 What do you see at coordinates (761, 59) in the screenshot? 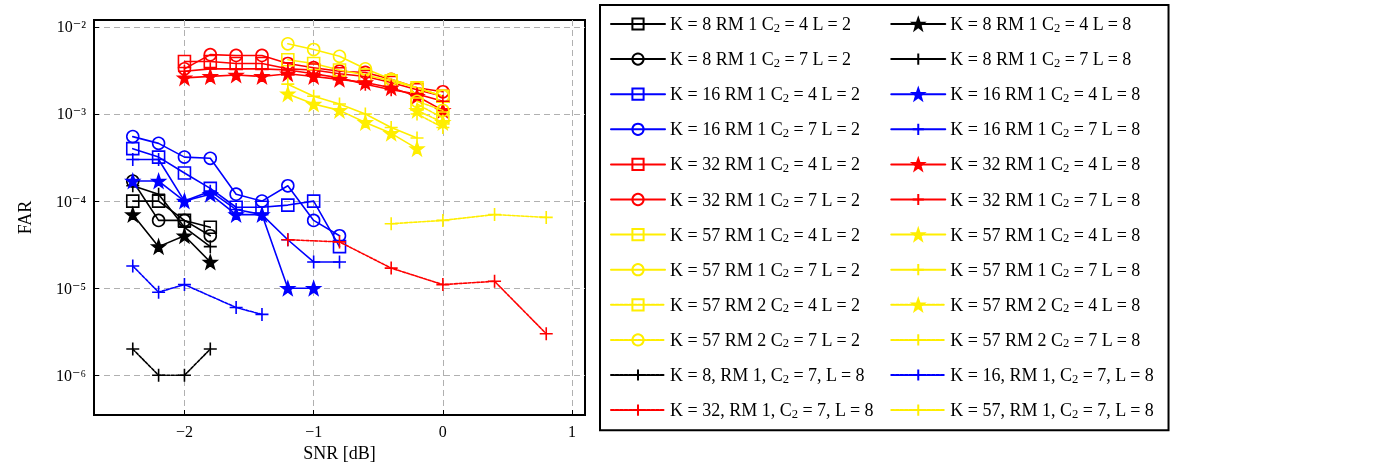
I see `legend-label: K = 8 RM 1 C2 = 7 L = 2` at bounding box center [761, 59].